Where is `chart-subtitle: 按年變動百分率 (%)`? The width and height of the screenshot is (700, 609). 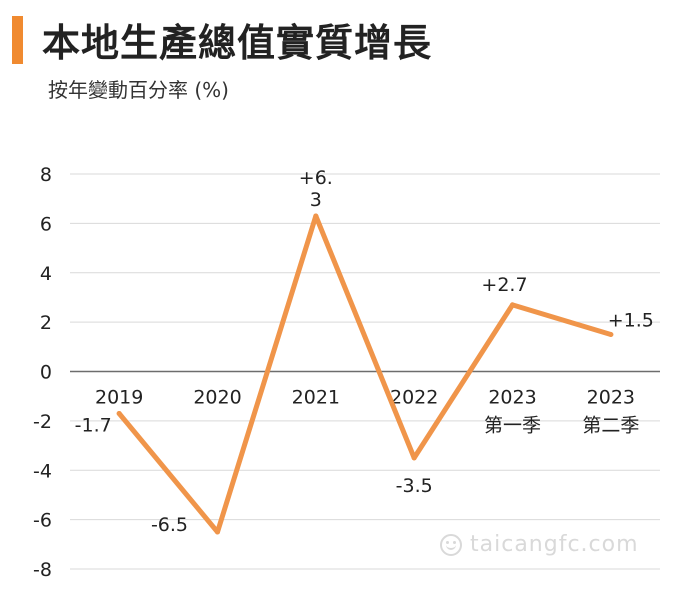 chart-subtitle: 按年變動百分率 (%) is located at coordinates (138, 90).